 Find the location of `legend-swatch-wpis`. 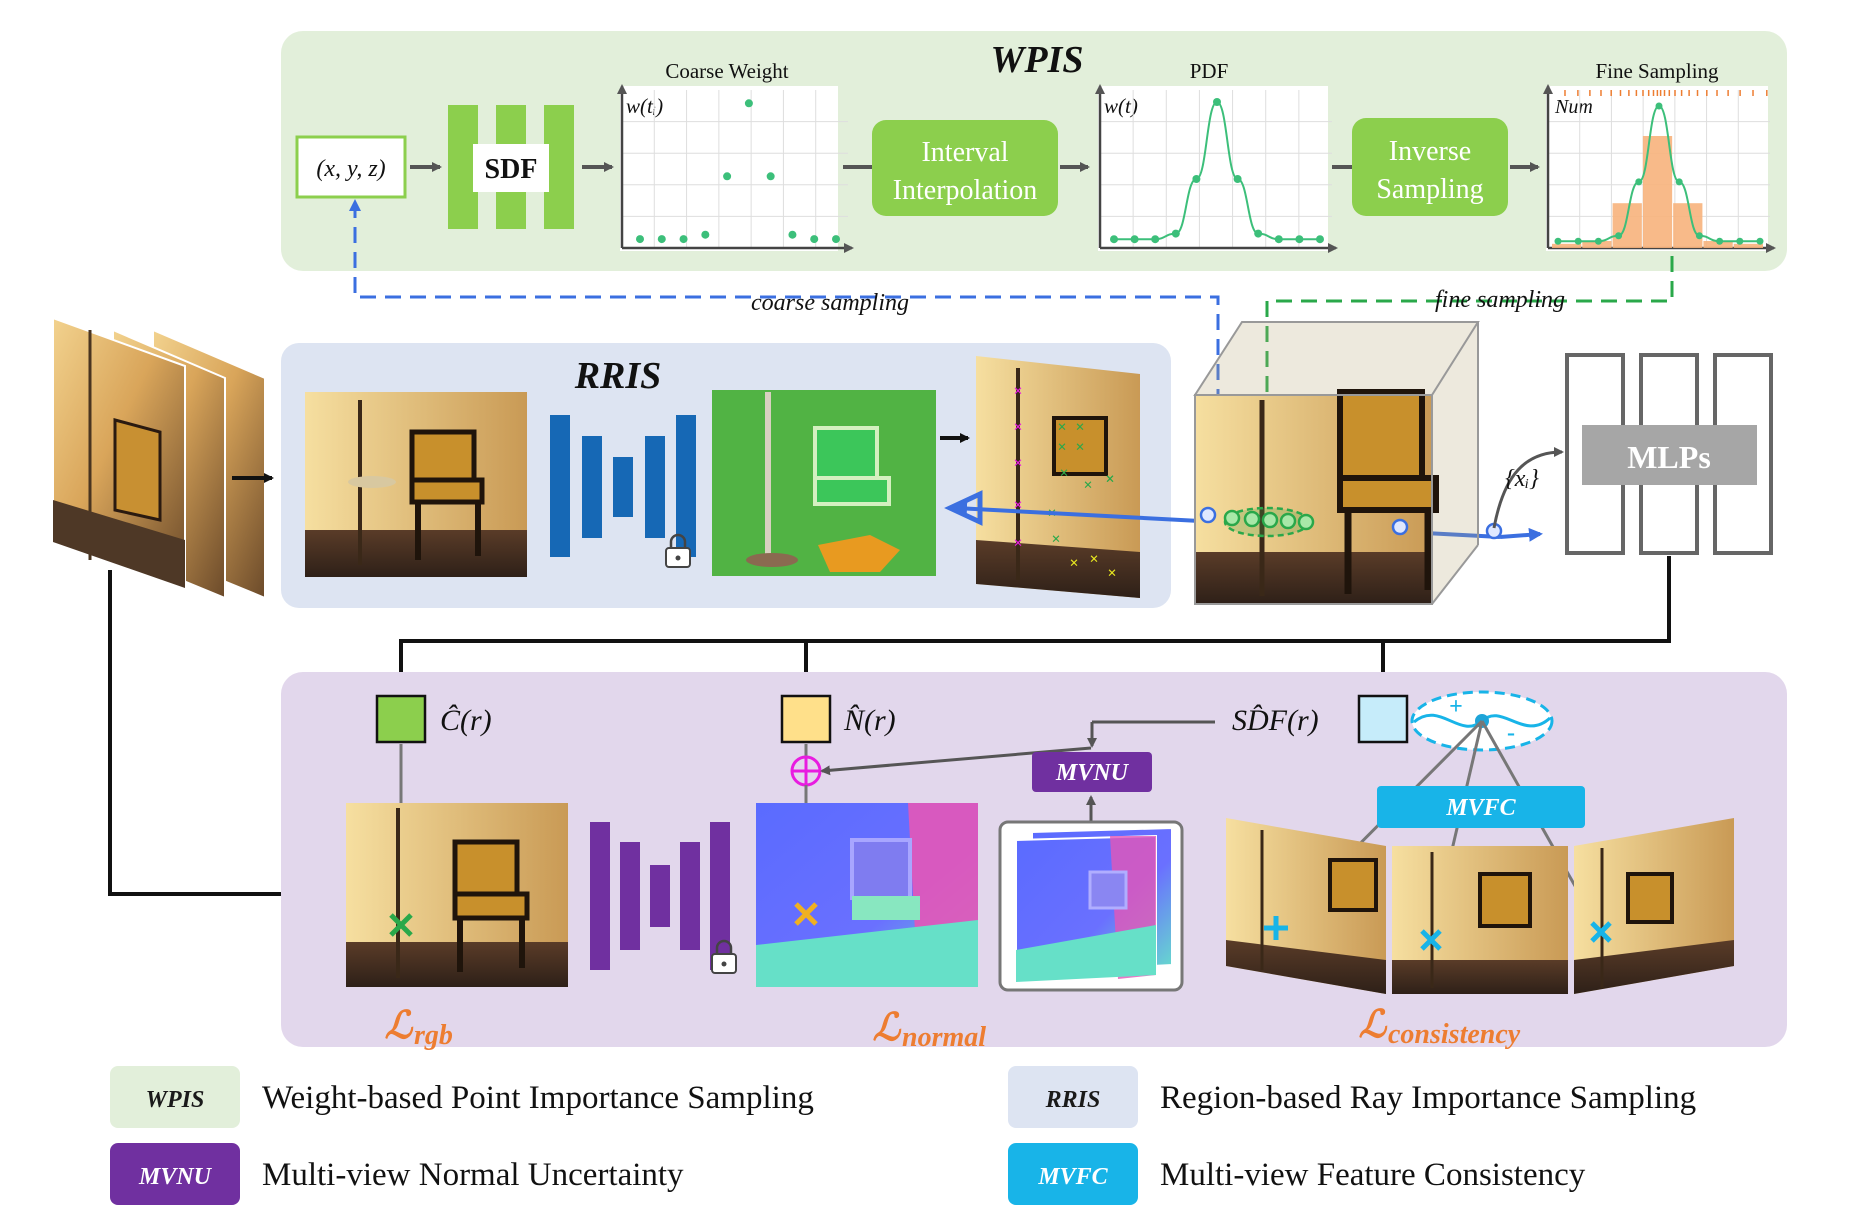

legend-swatch-wpis is located at coordinates (175, 1097).